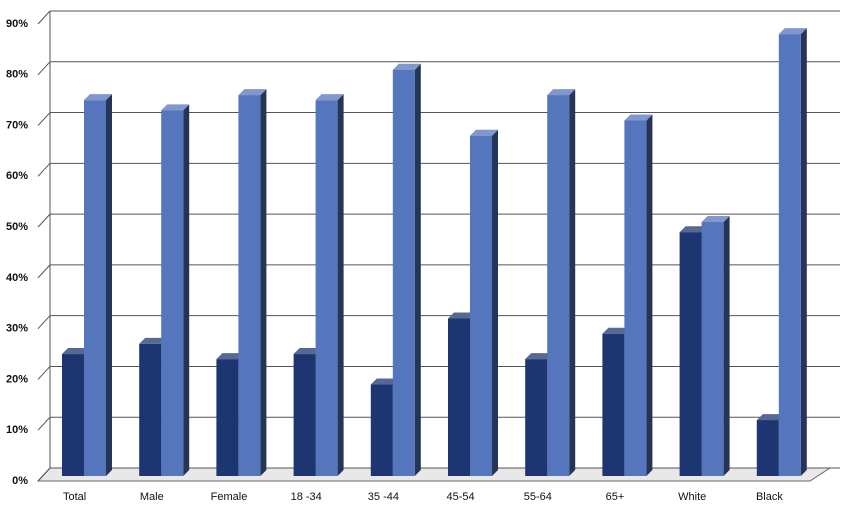  What do you see at coordinates (306, 497) in the screenshot?
I see `x-tick-label: 18 -34` at bounding box center [306, 497].